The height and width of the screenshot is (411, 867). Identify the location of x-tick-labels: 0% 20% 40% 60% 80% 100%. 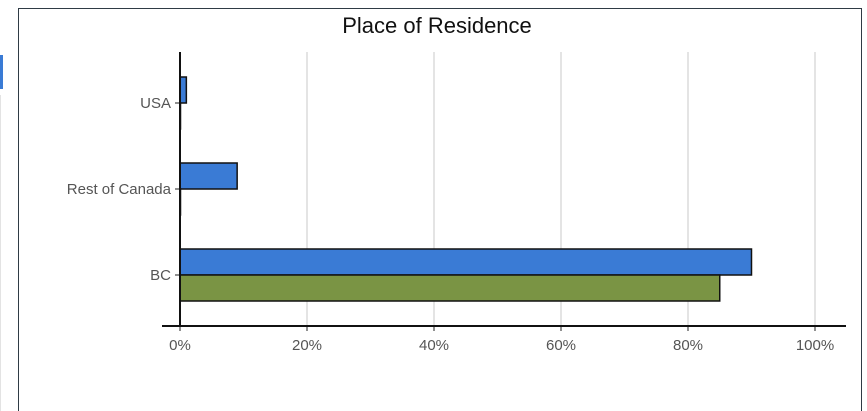
(501, 345).